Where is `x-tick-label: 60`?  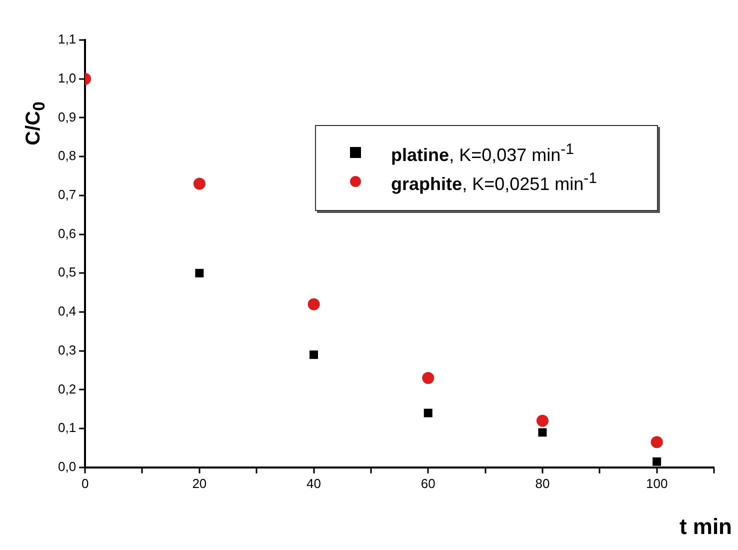 x-tick-label: 60 is located at coordinates (428, 483).